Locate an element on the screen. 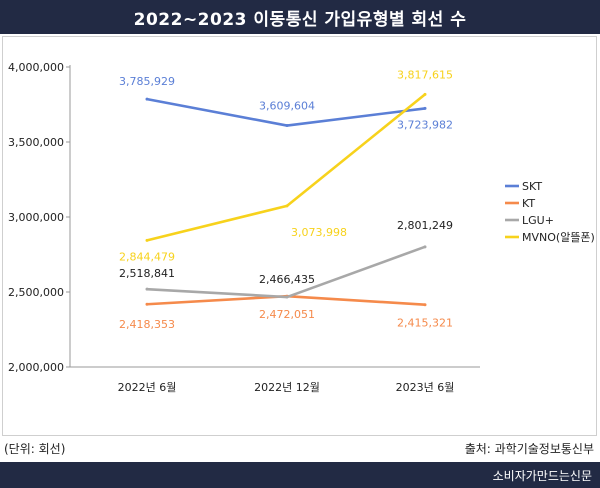 The width and height of the screenshot is (600, 488). y-tick-label: 3,500,000 is located at coordinates (36, 142).